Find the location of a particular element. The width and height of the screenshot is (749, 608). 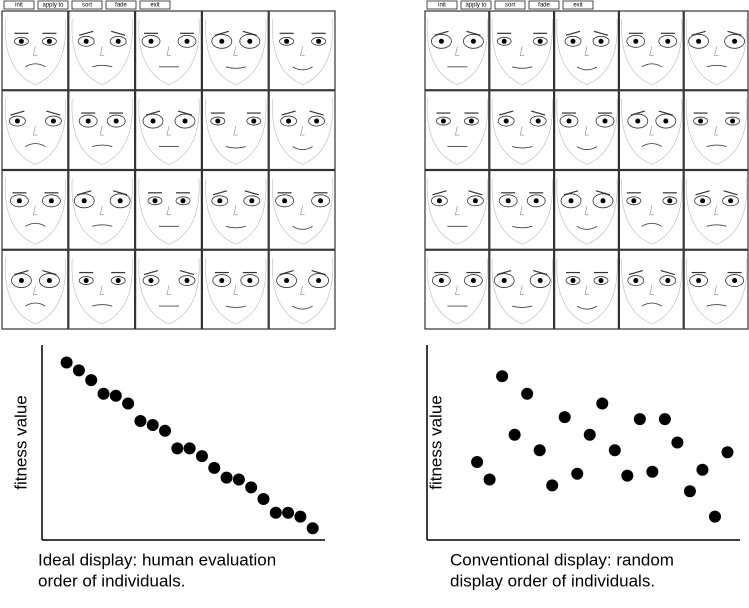

caption: Conventional display: random is located at coordinates (562, 559).